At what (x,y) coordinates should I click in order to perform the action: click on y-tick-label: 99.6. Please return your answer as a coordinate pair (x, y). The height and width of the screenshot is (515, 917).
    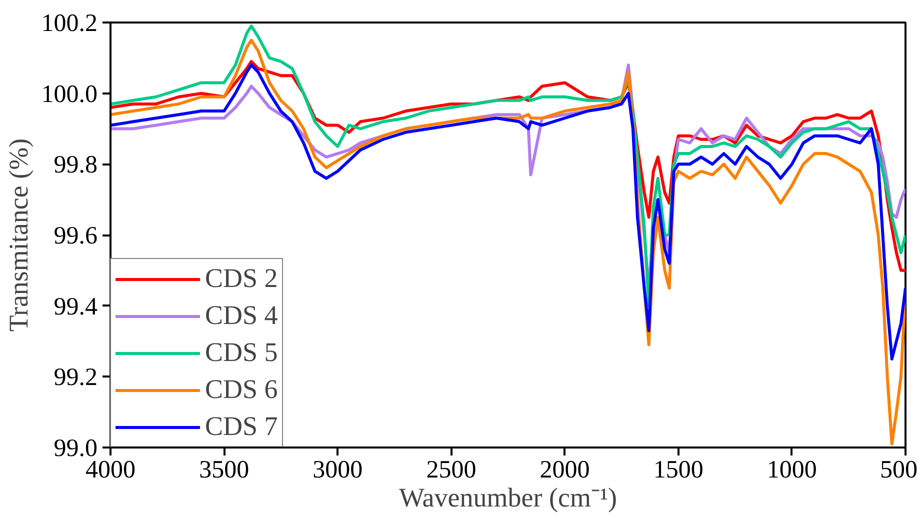
    Looking at the image, I should click on (76, 236).